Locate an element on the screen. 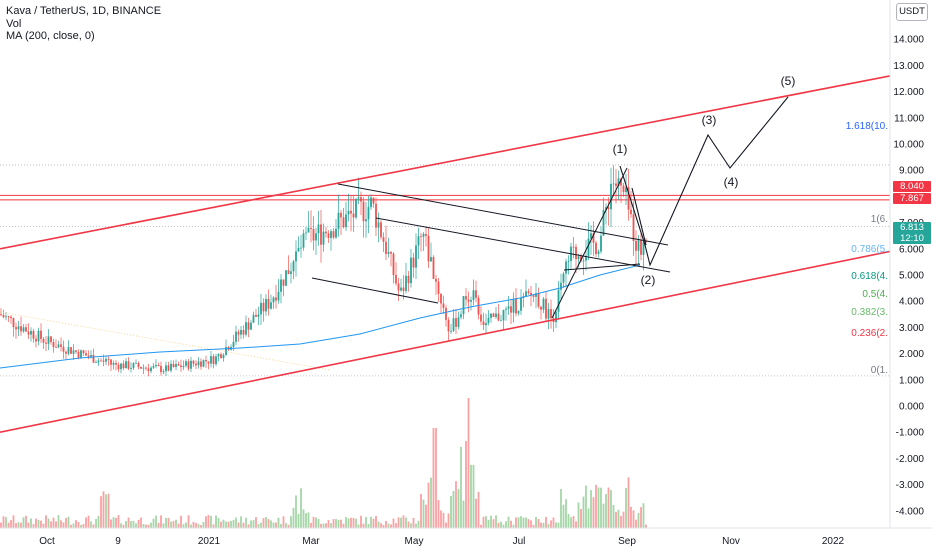  y-tick-label: 1.000 is located at coordinates (911, 380).